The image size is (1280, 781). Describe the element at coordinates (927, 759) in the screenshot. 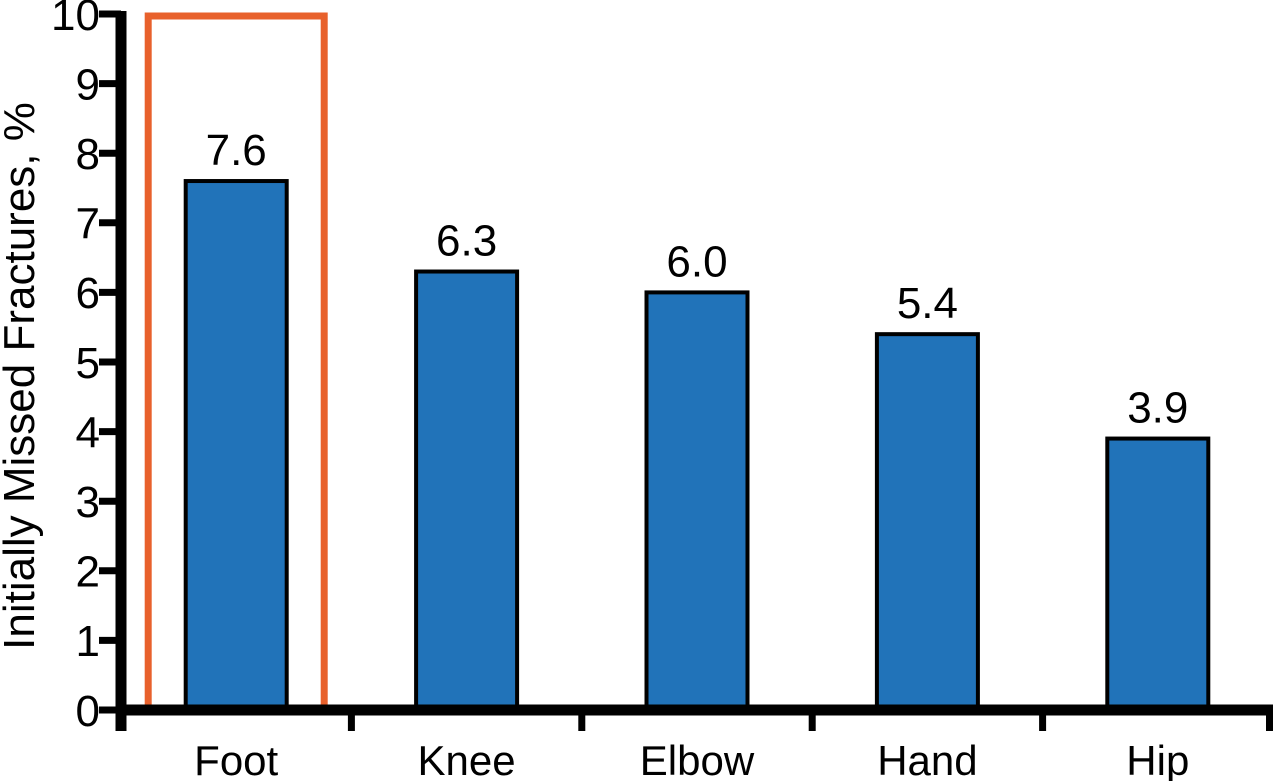

I see `category-label-hand: Hand` at that location.